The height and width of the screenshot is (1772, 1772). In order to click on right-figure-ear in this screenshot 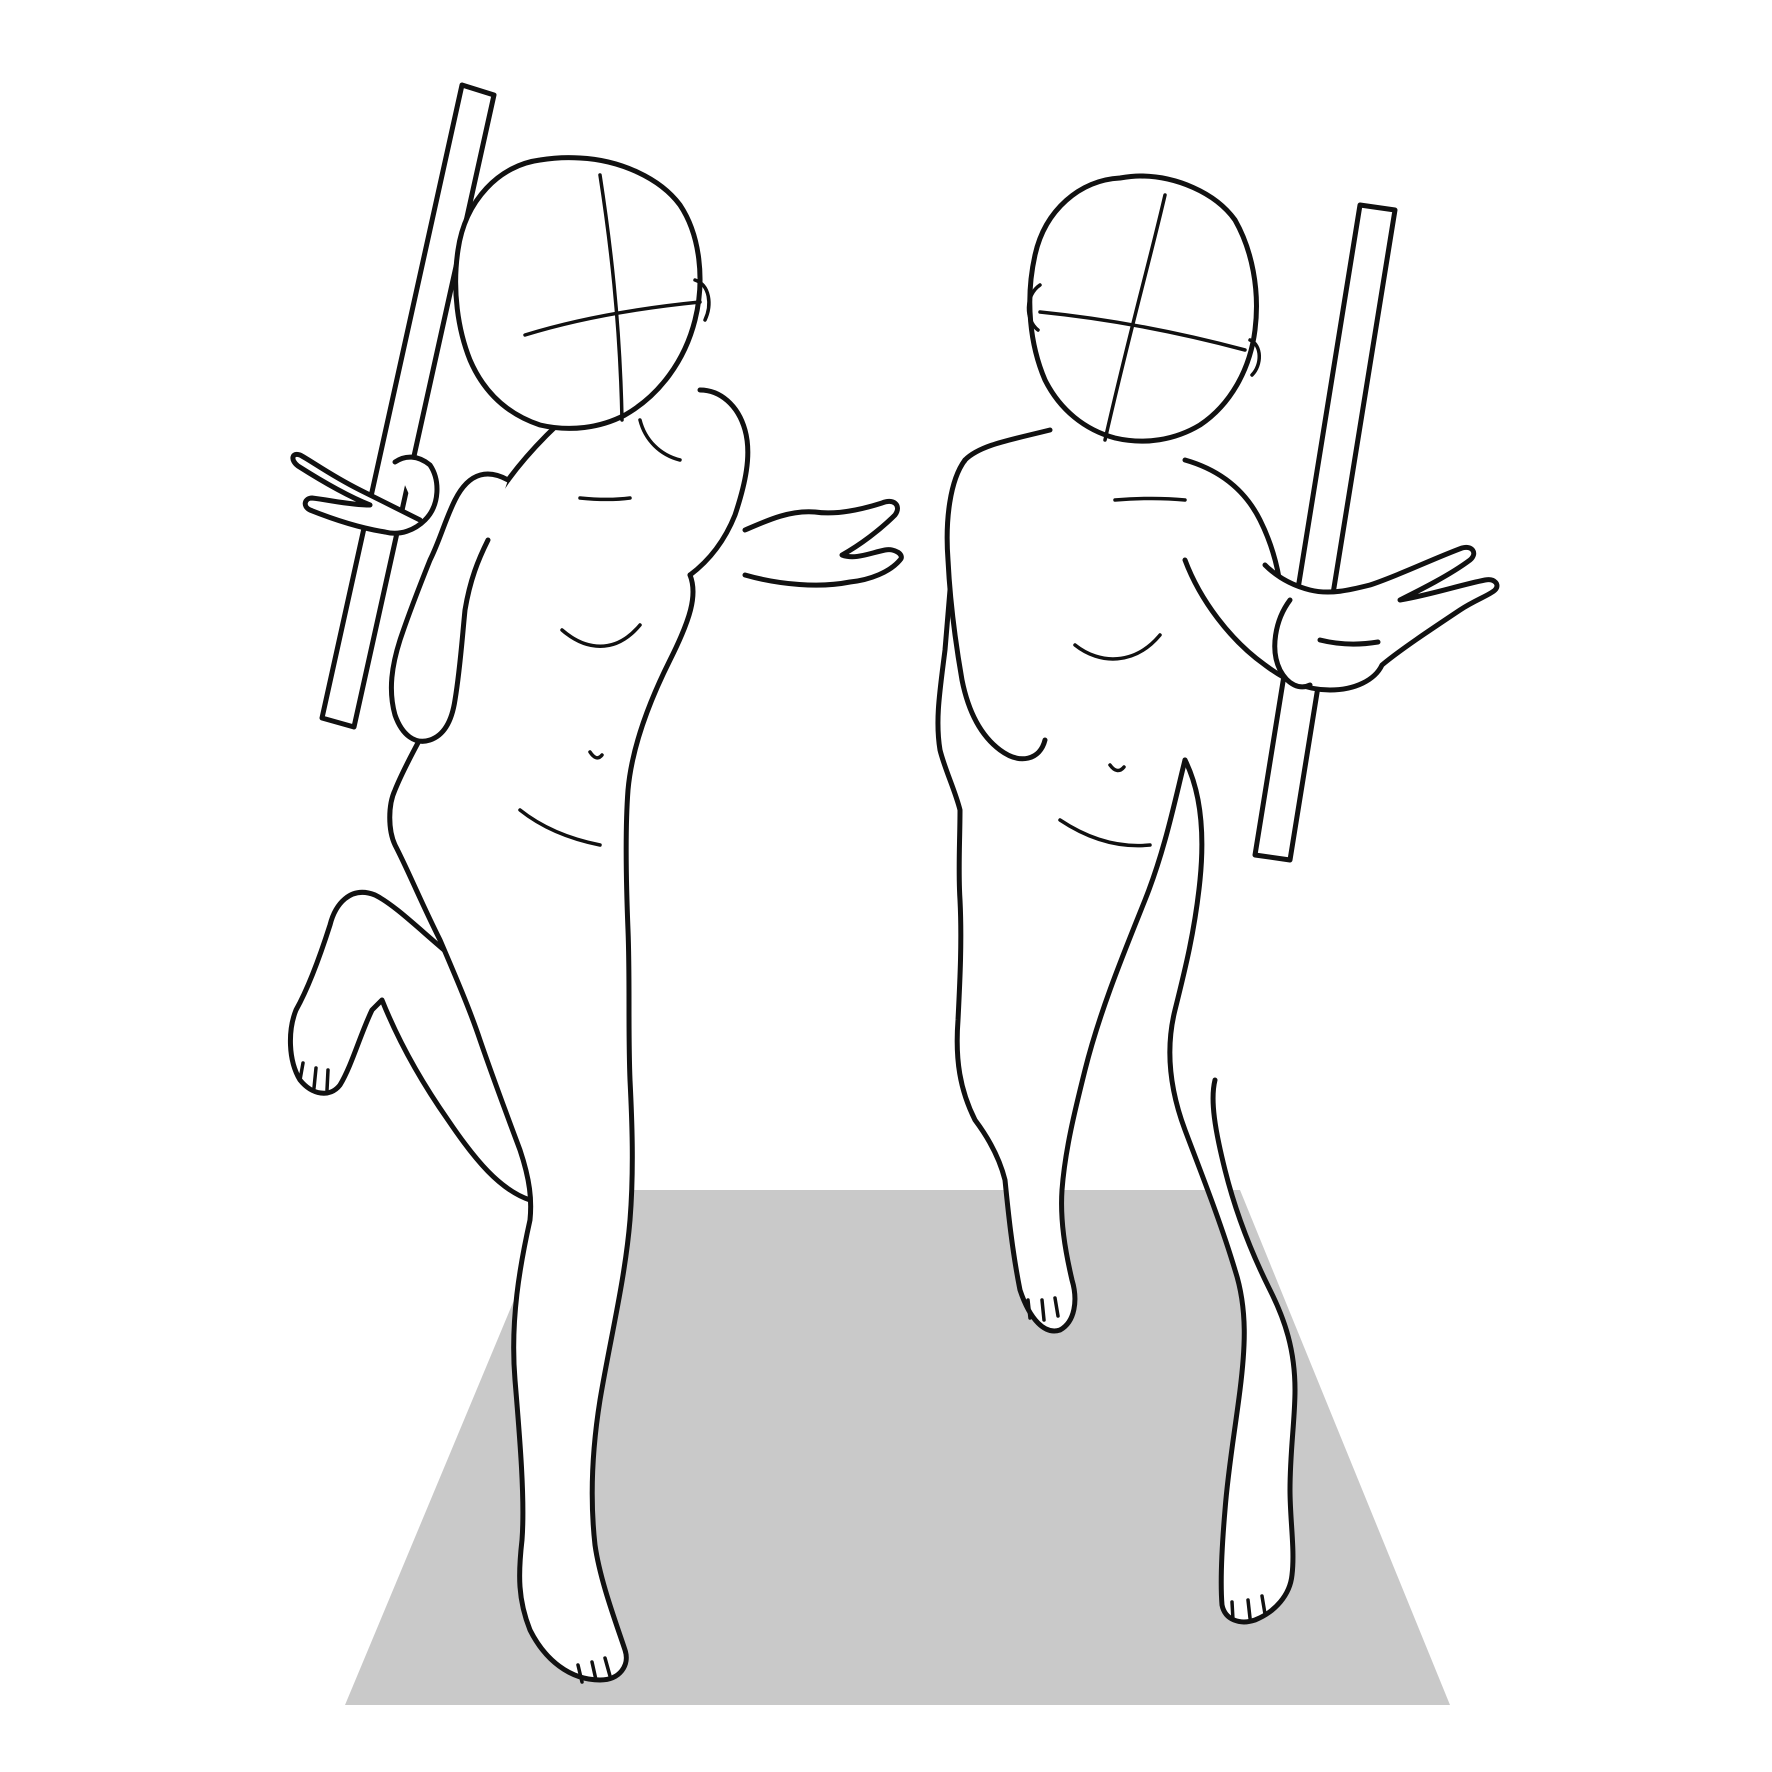, I will do `click(1034, 307)`.